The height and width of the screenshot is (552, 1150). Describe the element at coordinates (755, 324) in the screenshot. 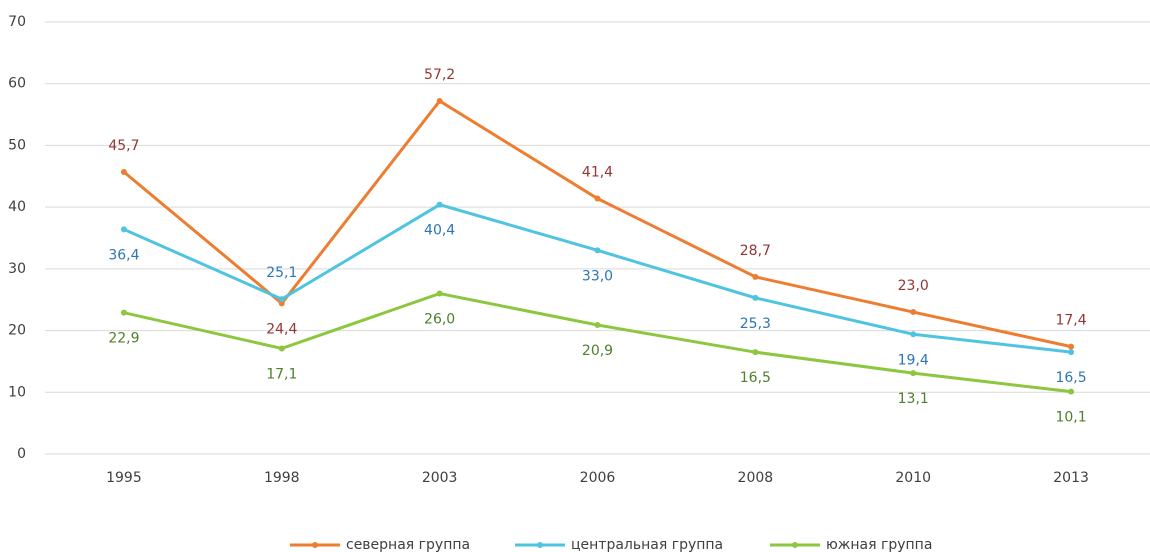

I see `data-label: 25,3` at that location.